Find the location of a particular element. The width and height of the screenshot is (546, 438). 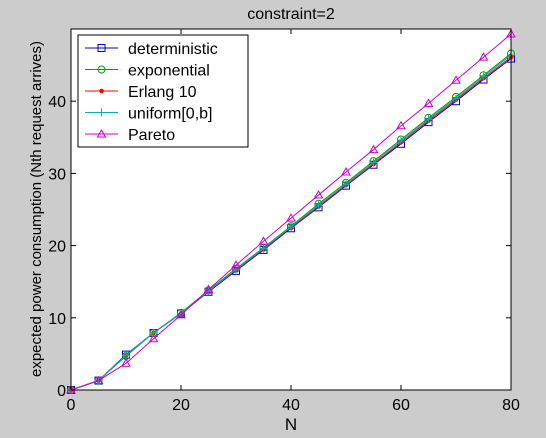

legend-item: deterministic is located at coordinates (151, 49).